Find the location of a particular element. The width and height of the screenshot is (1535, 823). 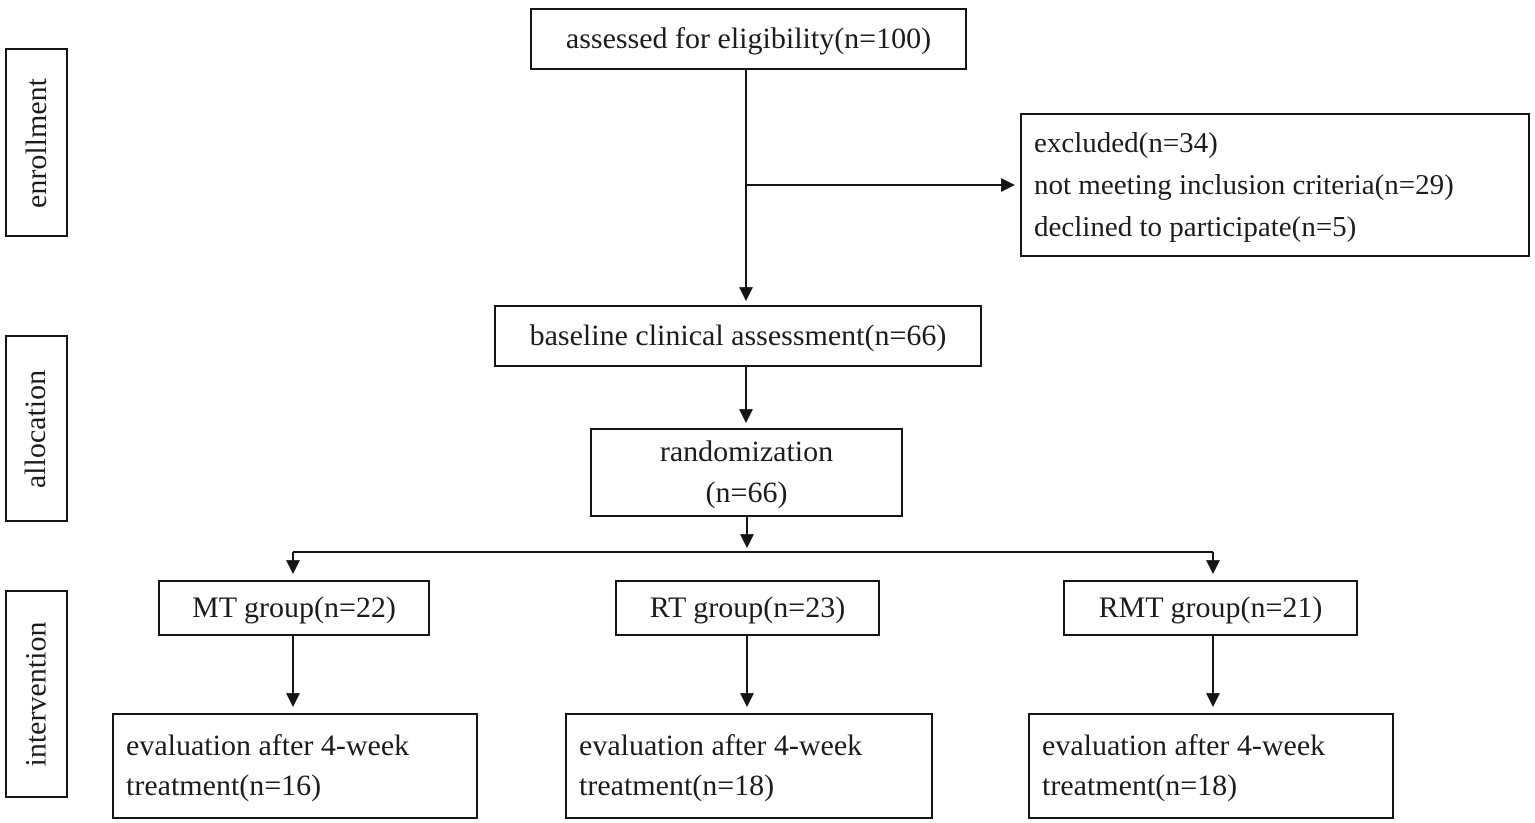

box-rmt-group: RMT group(n=21) is located at coordinates (1210, 608).